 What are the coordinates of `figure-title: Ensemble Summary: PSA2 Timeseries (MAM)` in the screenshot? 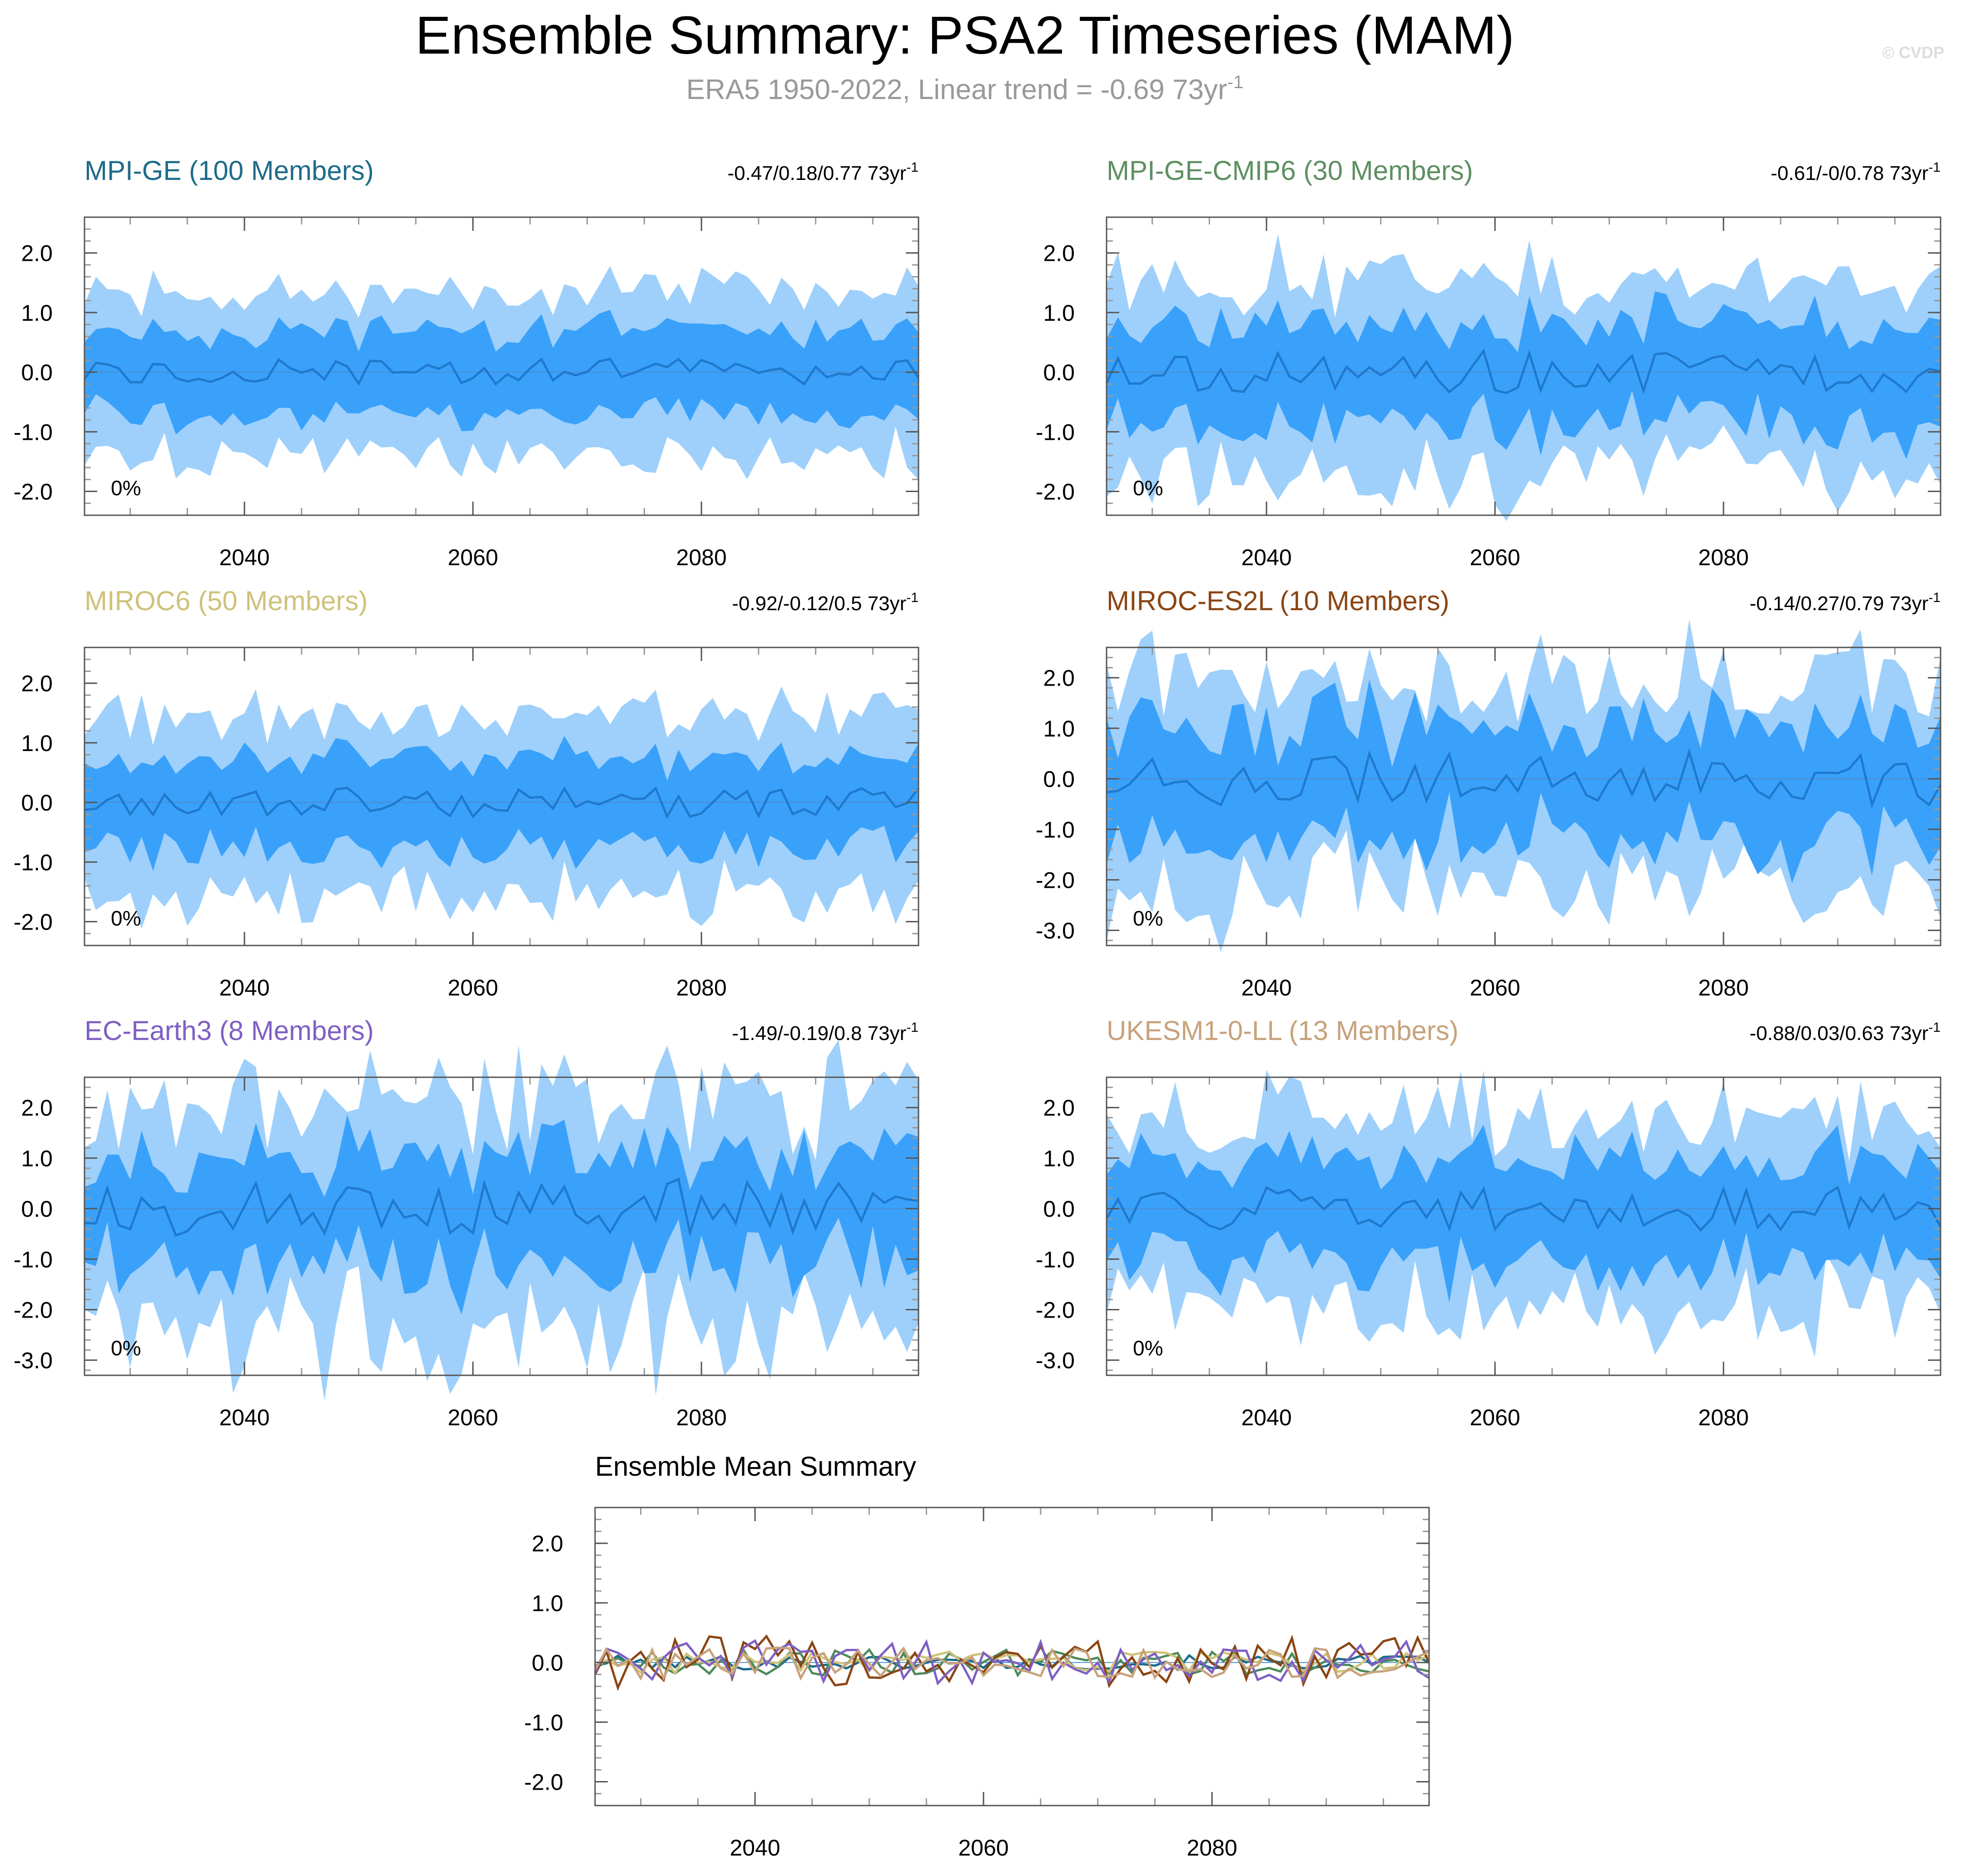 It's located at (964, 35).